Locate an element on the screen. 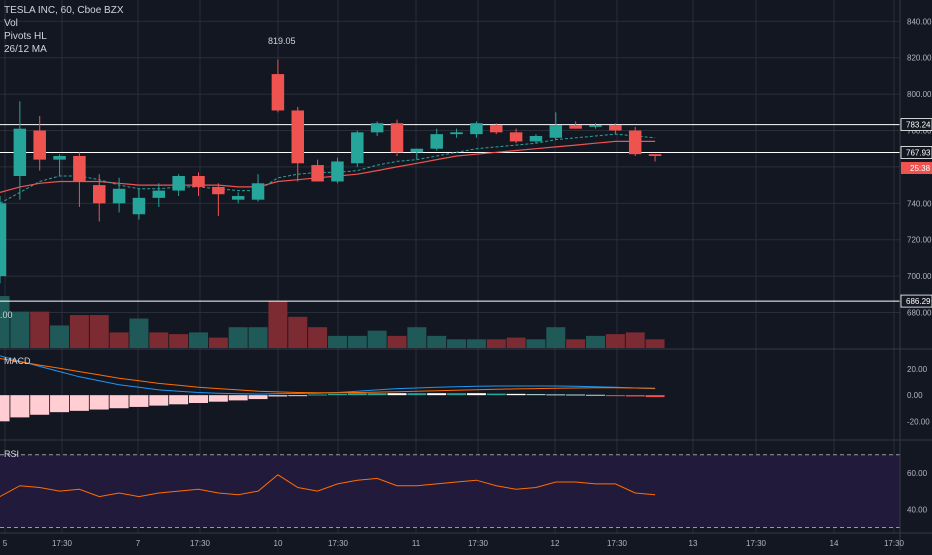  macd-label: MACD is located at coordinates (17, 361).